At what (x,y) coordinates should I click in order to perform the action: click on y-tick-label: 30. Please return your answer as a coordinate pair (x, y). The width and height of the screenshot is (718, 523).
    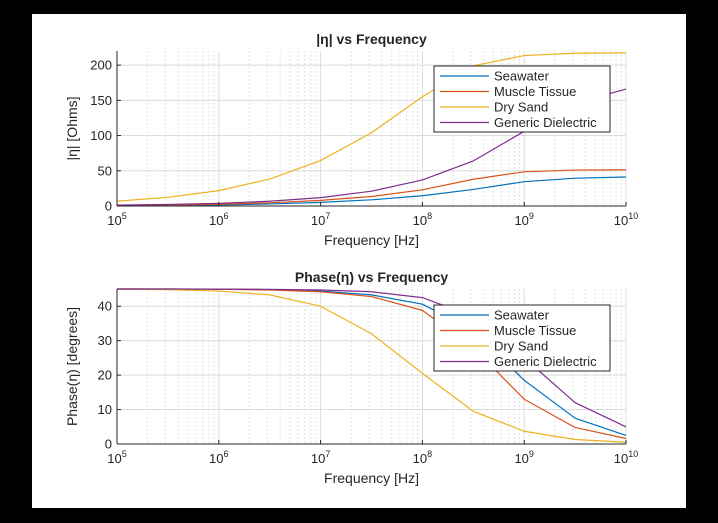
    Looking at the image, I should click on (105, 340).